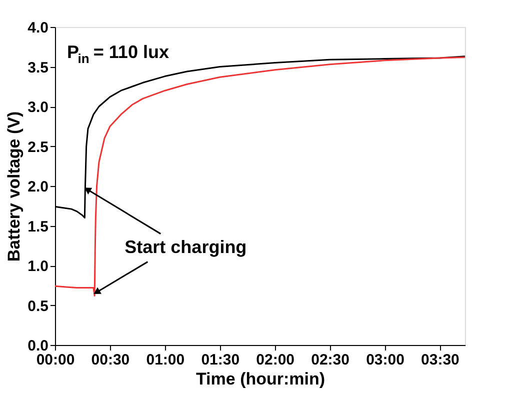  I want to click on x-tick-label: 00:00, so click(55, 360).